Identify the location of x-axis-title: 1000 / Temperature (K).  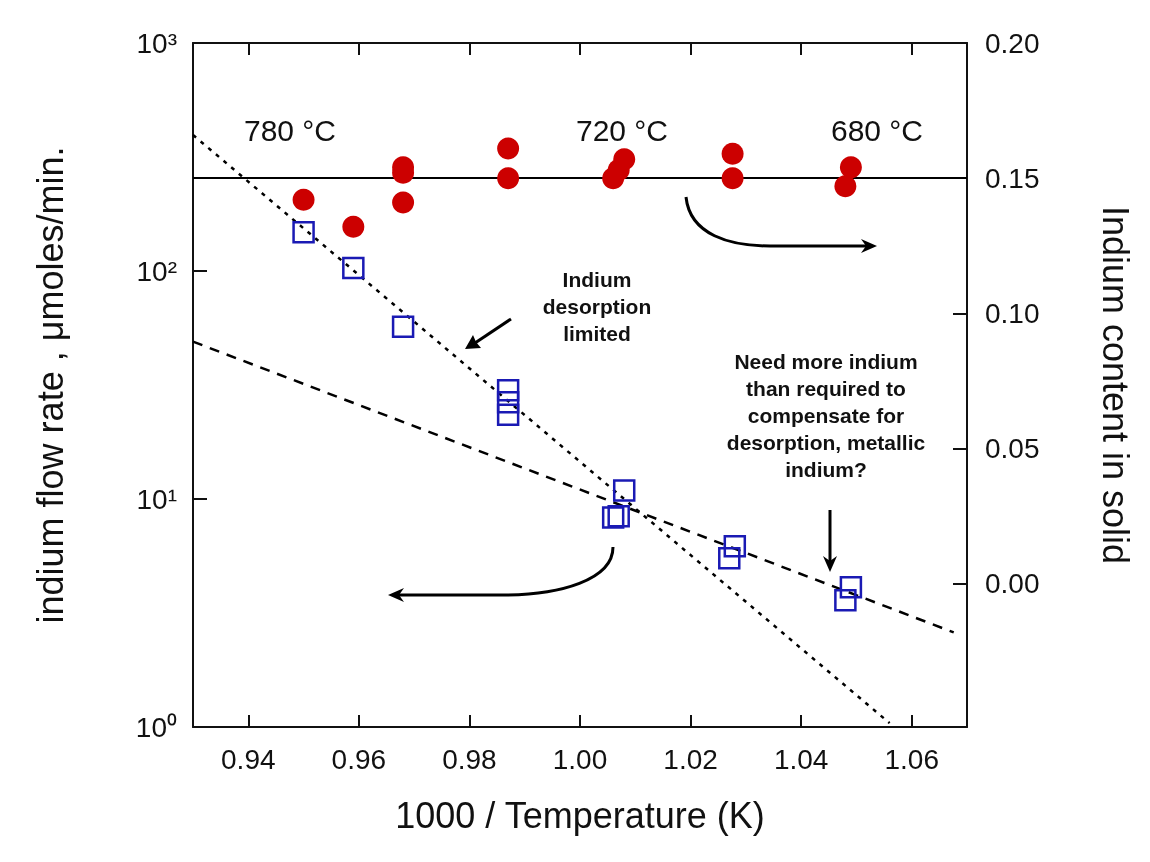
(580, 815).